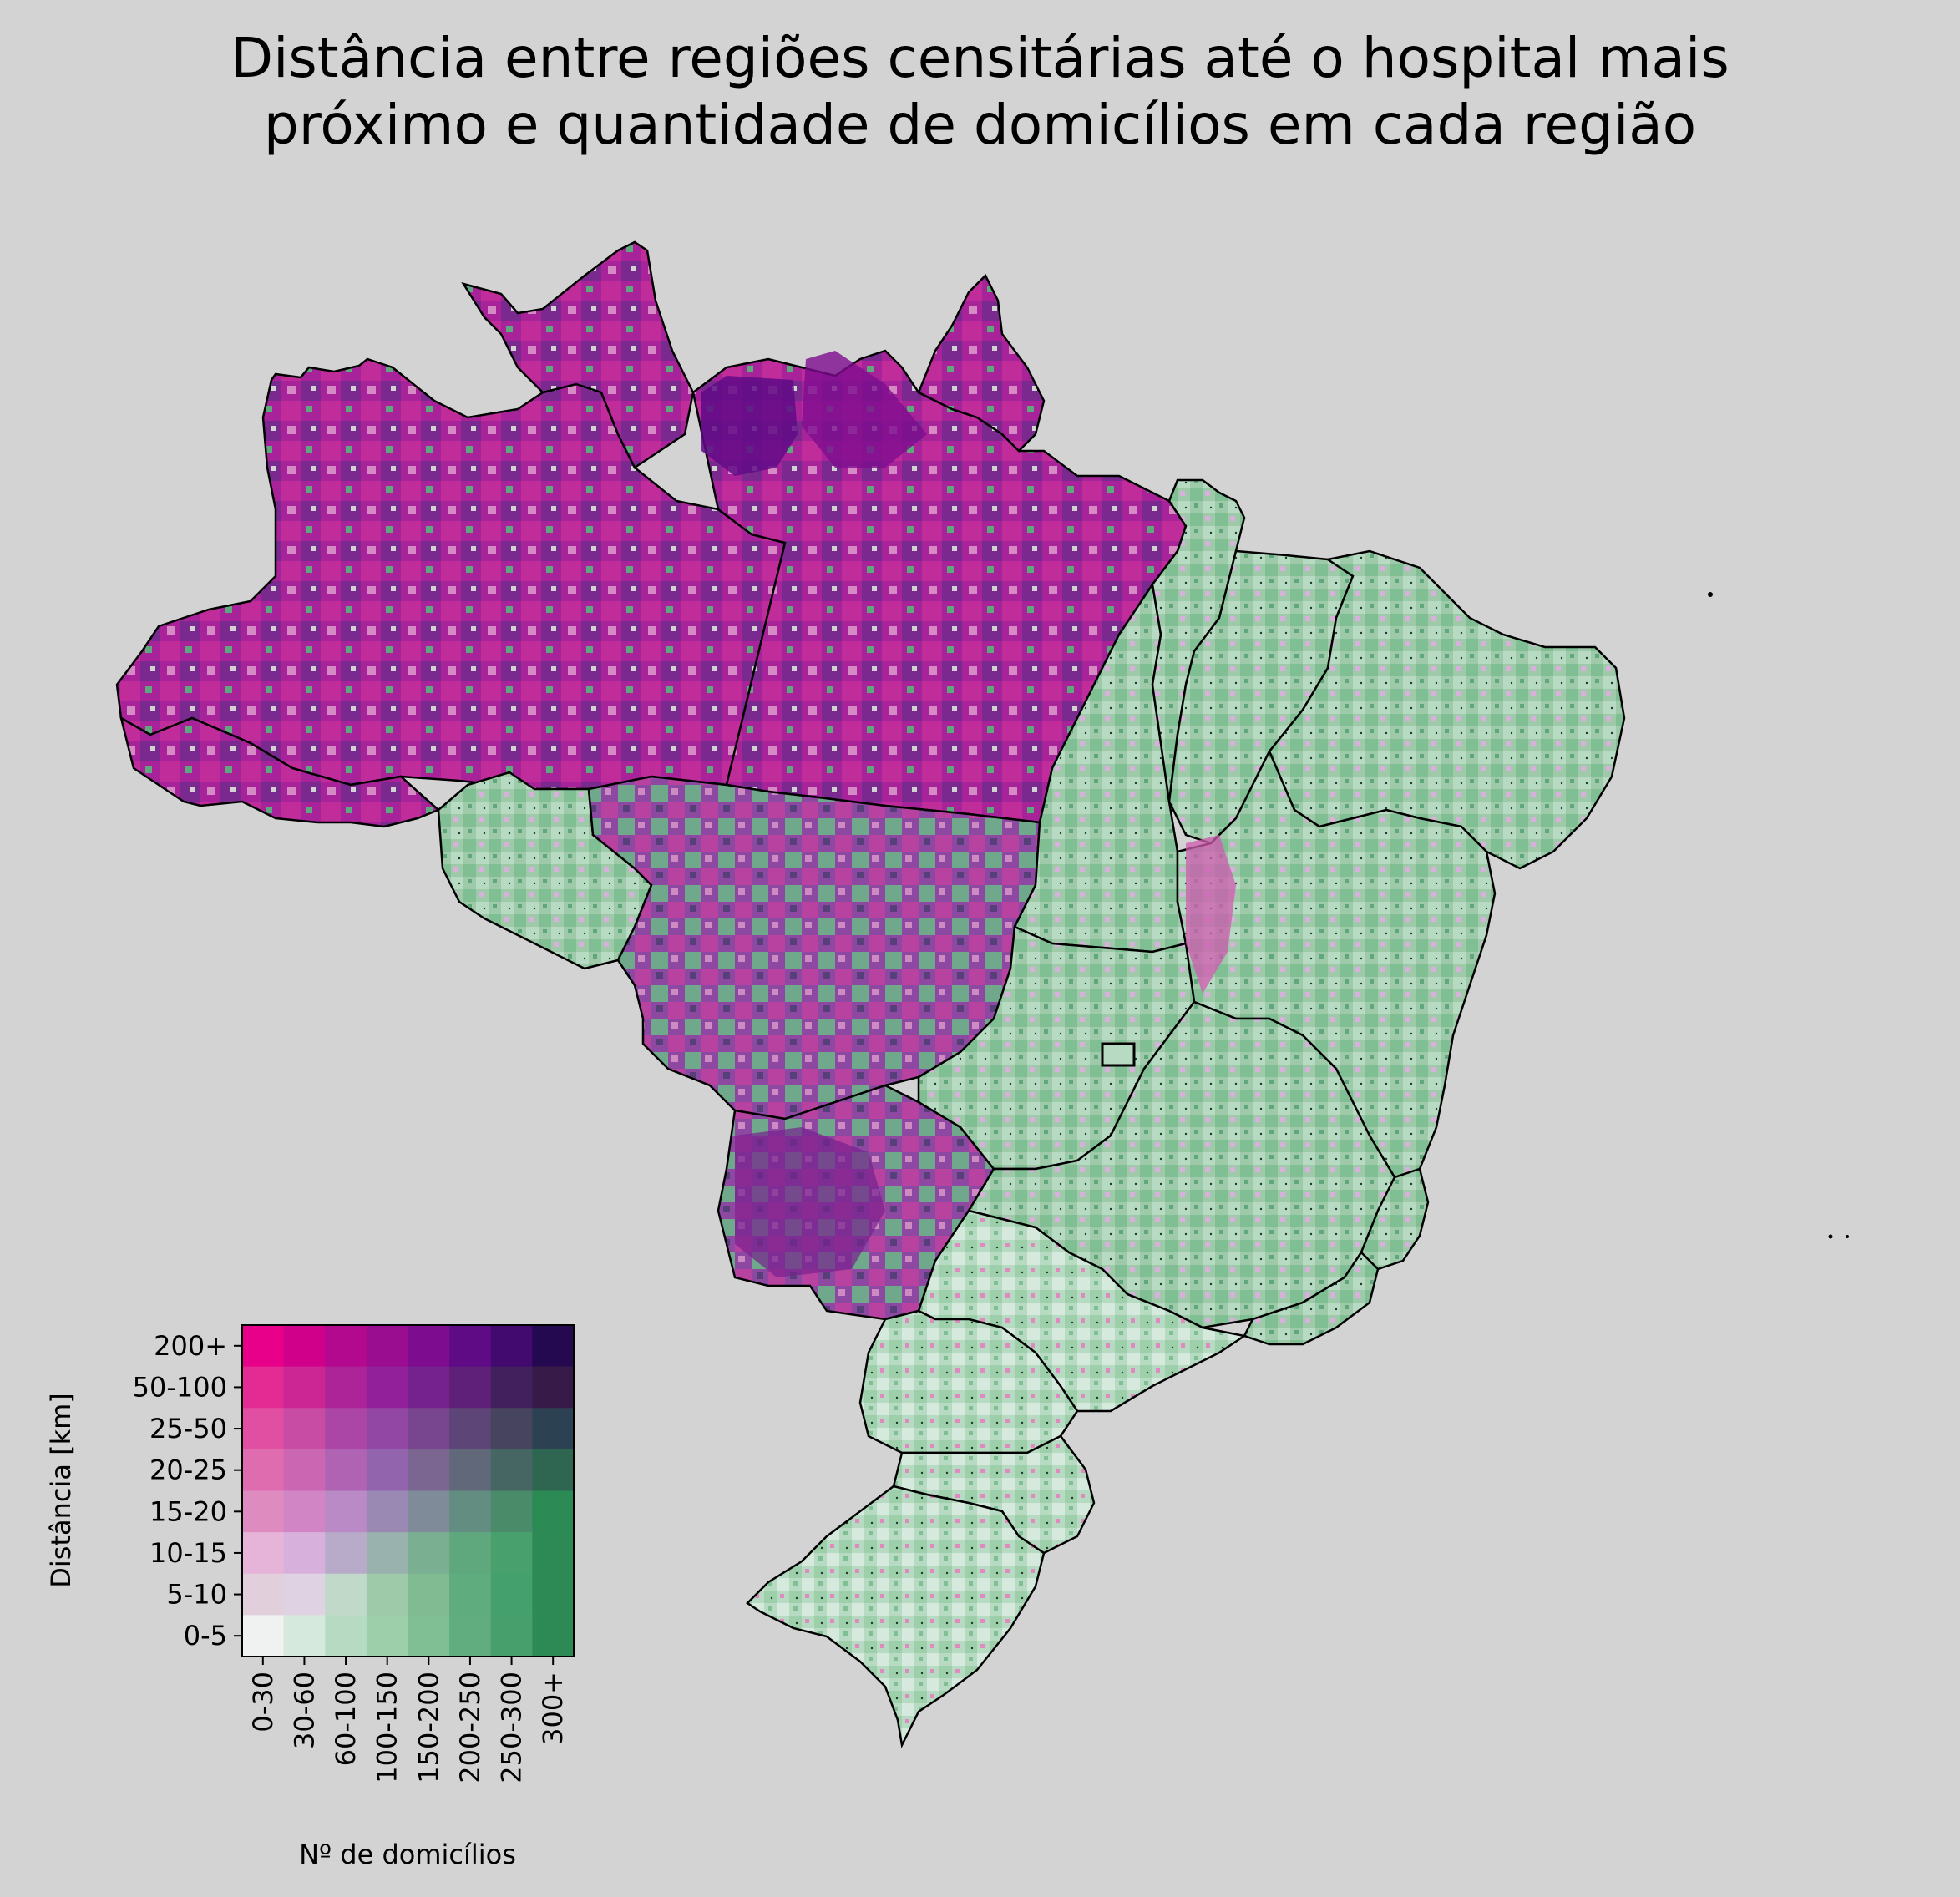  What do you see at coordinates (196, 1595) in the screenshot?
I see `legend-y-tick-label: 5-10` at bounding box center [196, 1595].